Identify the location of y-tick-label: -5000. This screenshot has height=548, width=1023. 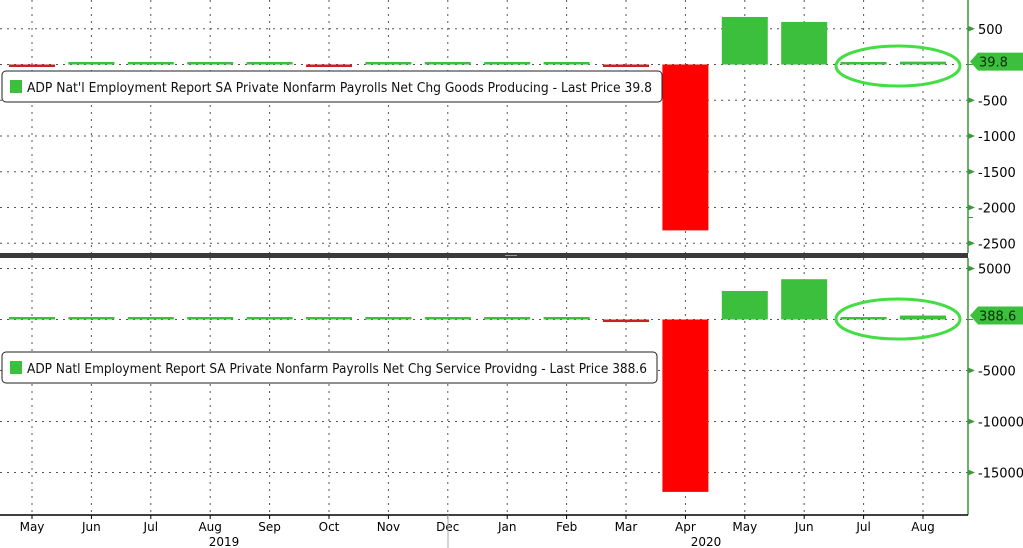
(997, 372).